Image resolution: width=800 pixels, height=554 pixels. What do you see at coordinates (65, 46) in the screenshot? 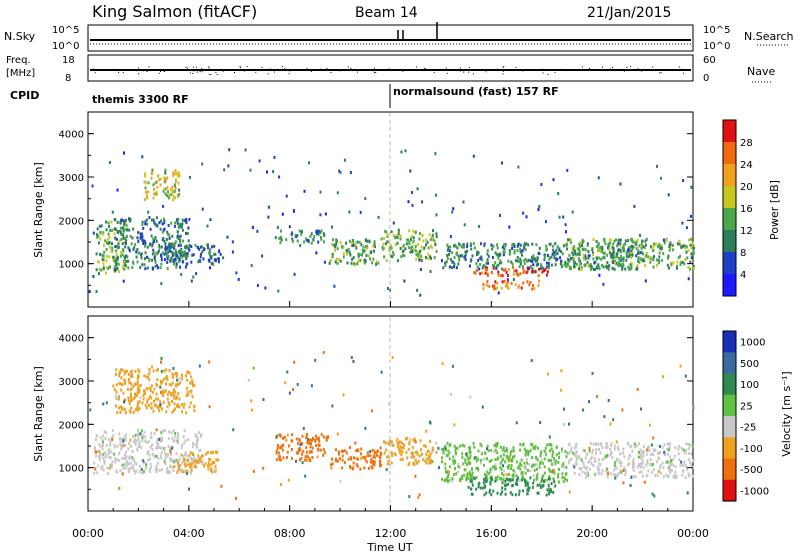
I see `nsky-tick-bottom: 10^0` at bounding box center [65, 46].